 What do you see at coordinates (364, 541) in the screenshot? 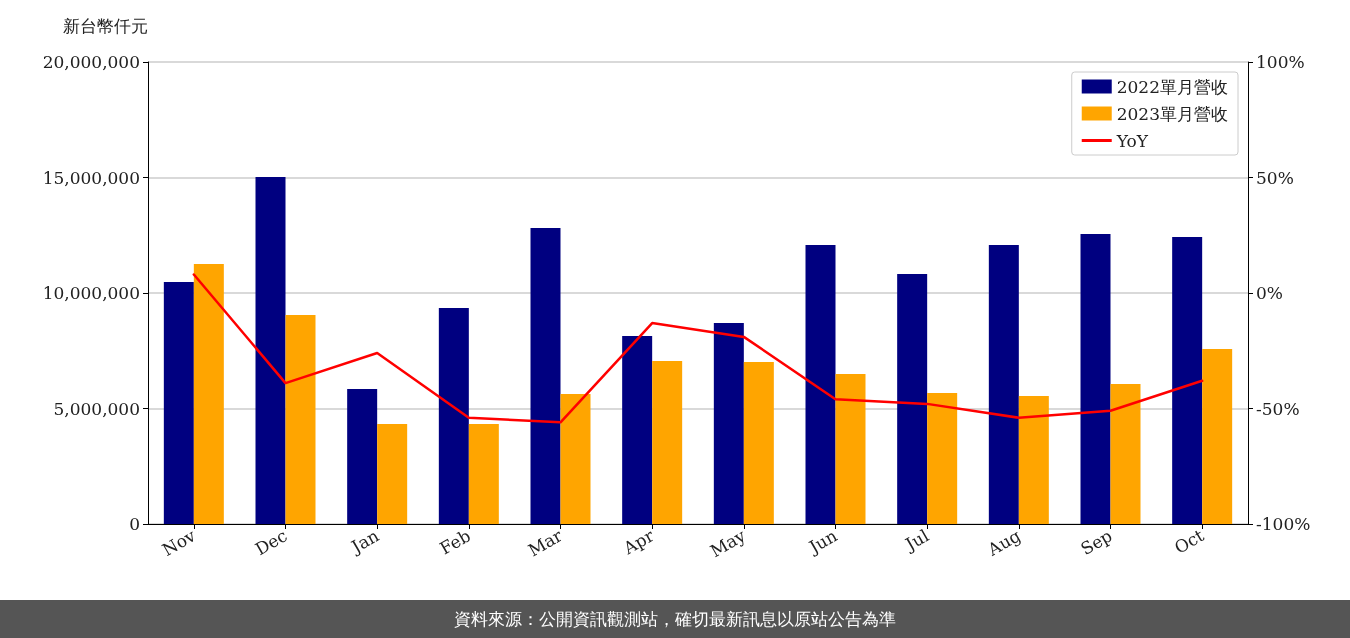
I see `x-tick-label: Jan` at bounding box center [364, 541].